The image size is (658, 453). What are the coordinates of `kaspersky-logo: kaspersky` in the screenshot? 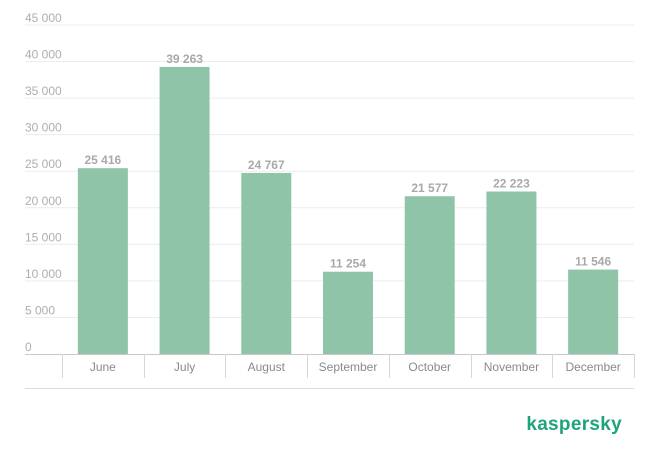 It's located at (574, 424).